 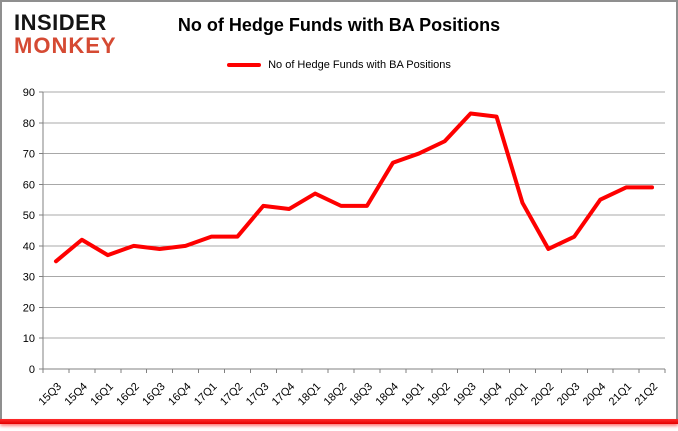 What do you see at coordinates (29, 308) in the screenshot?
I see `y-tick-label: 20` at bounding box center [29, 308].